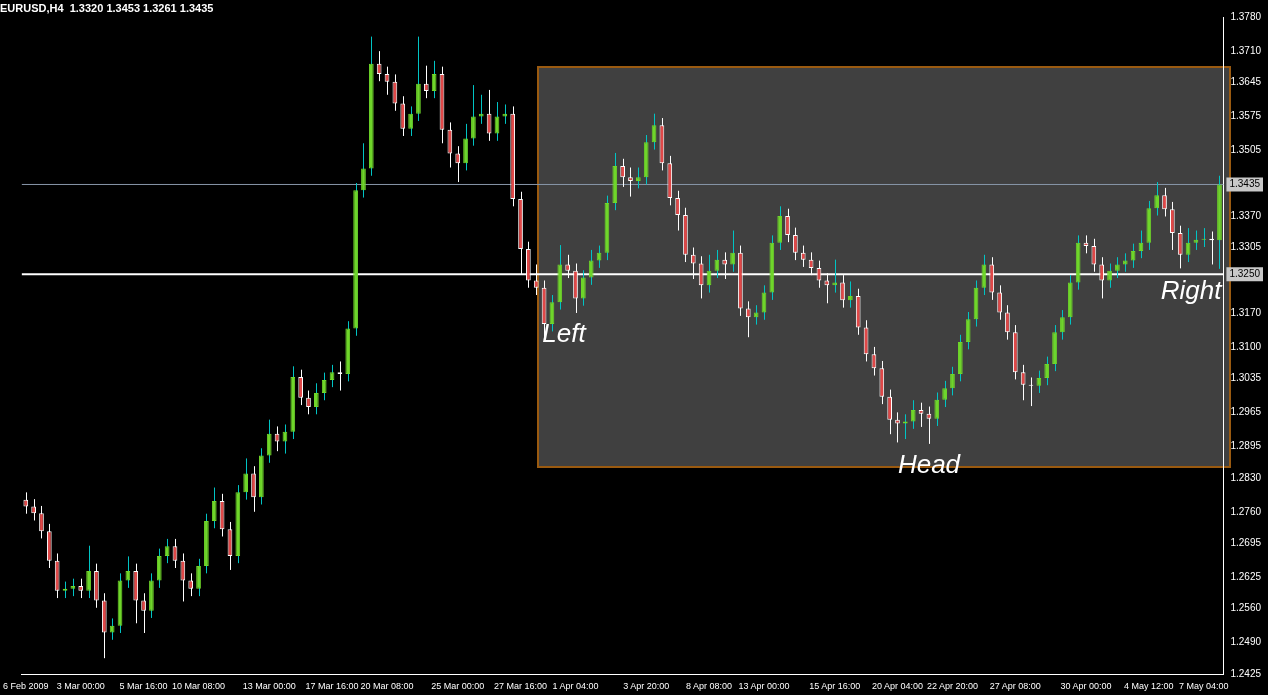 This screenshot has height=695, width=1268. I want to click on y-tick-label: 1.2425, so click(1246, 673).